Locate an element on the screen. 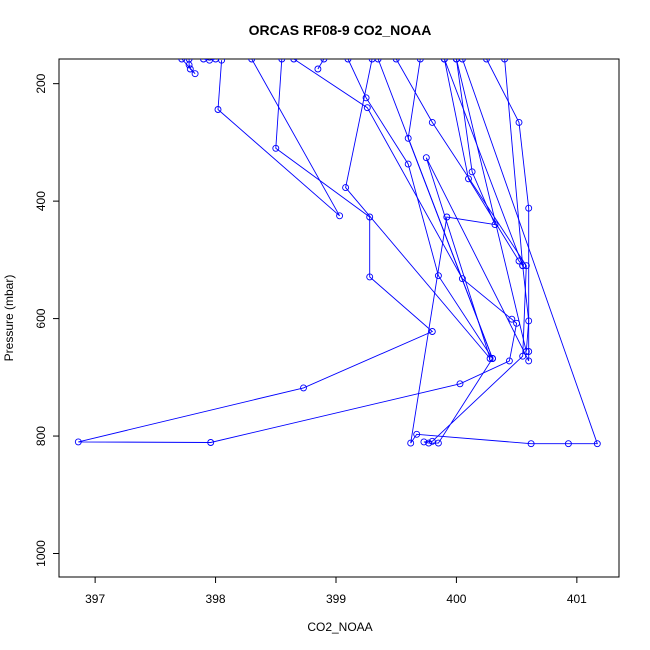 The width and height of the screenshot is (650, 650). y-tick-label: 600 is located at coordinates (41, 318).